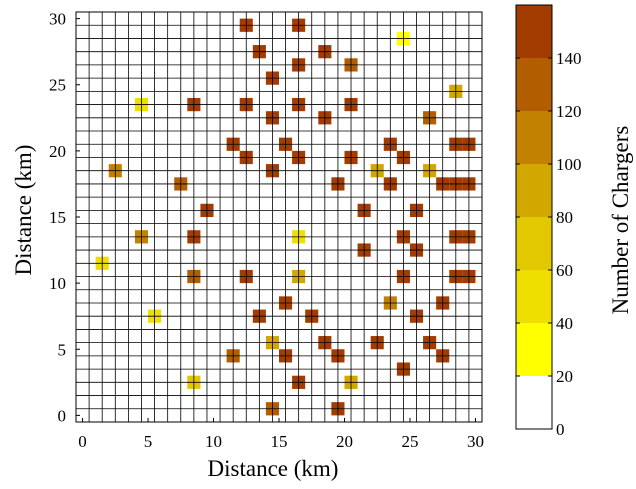 Image resolution: width=636 pixels, height=489 pixels. I want to click on y-tick-label: 15, so click(57, 217).